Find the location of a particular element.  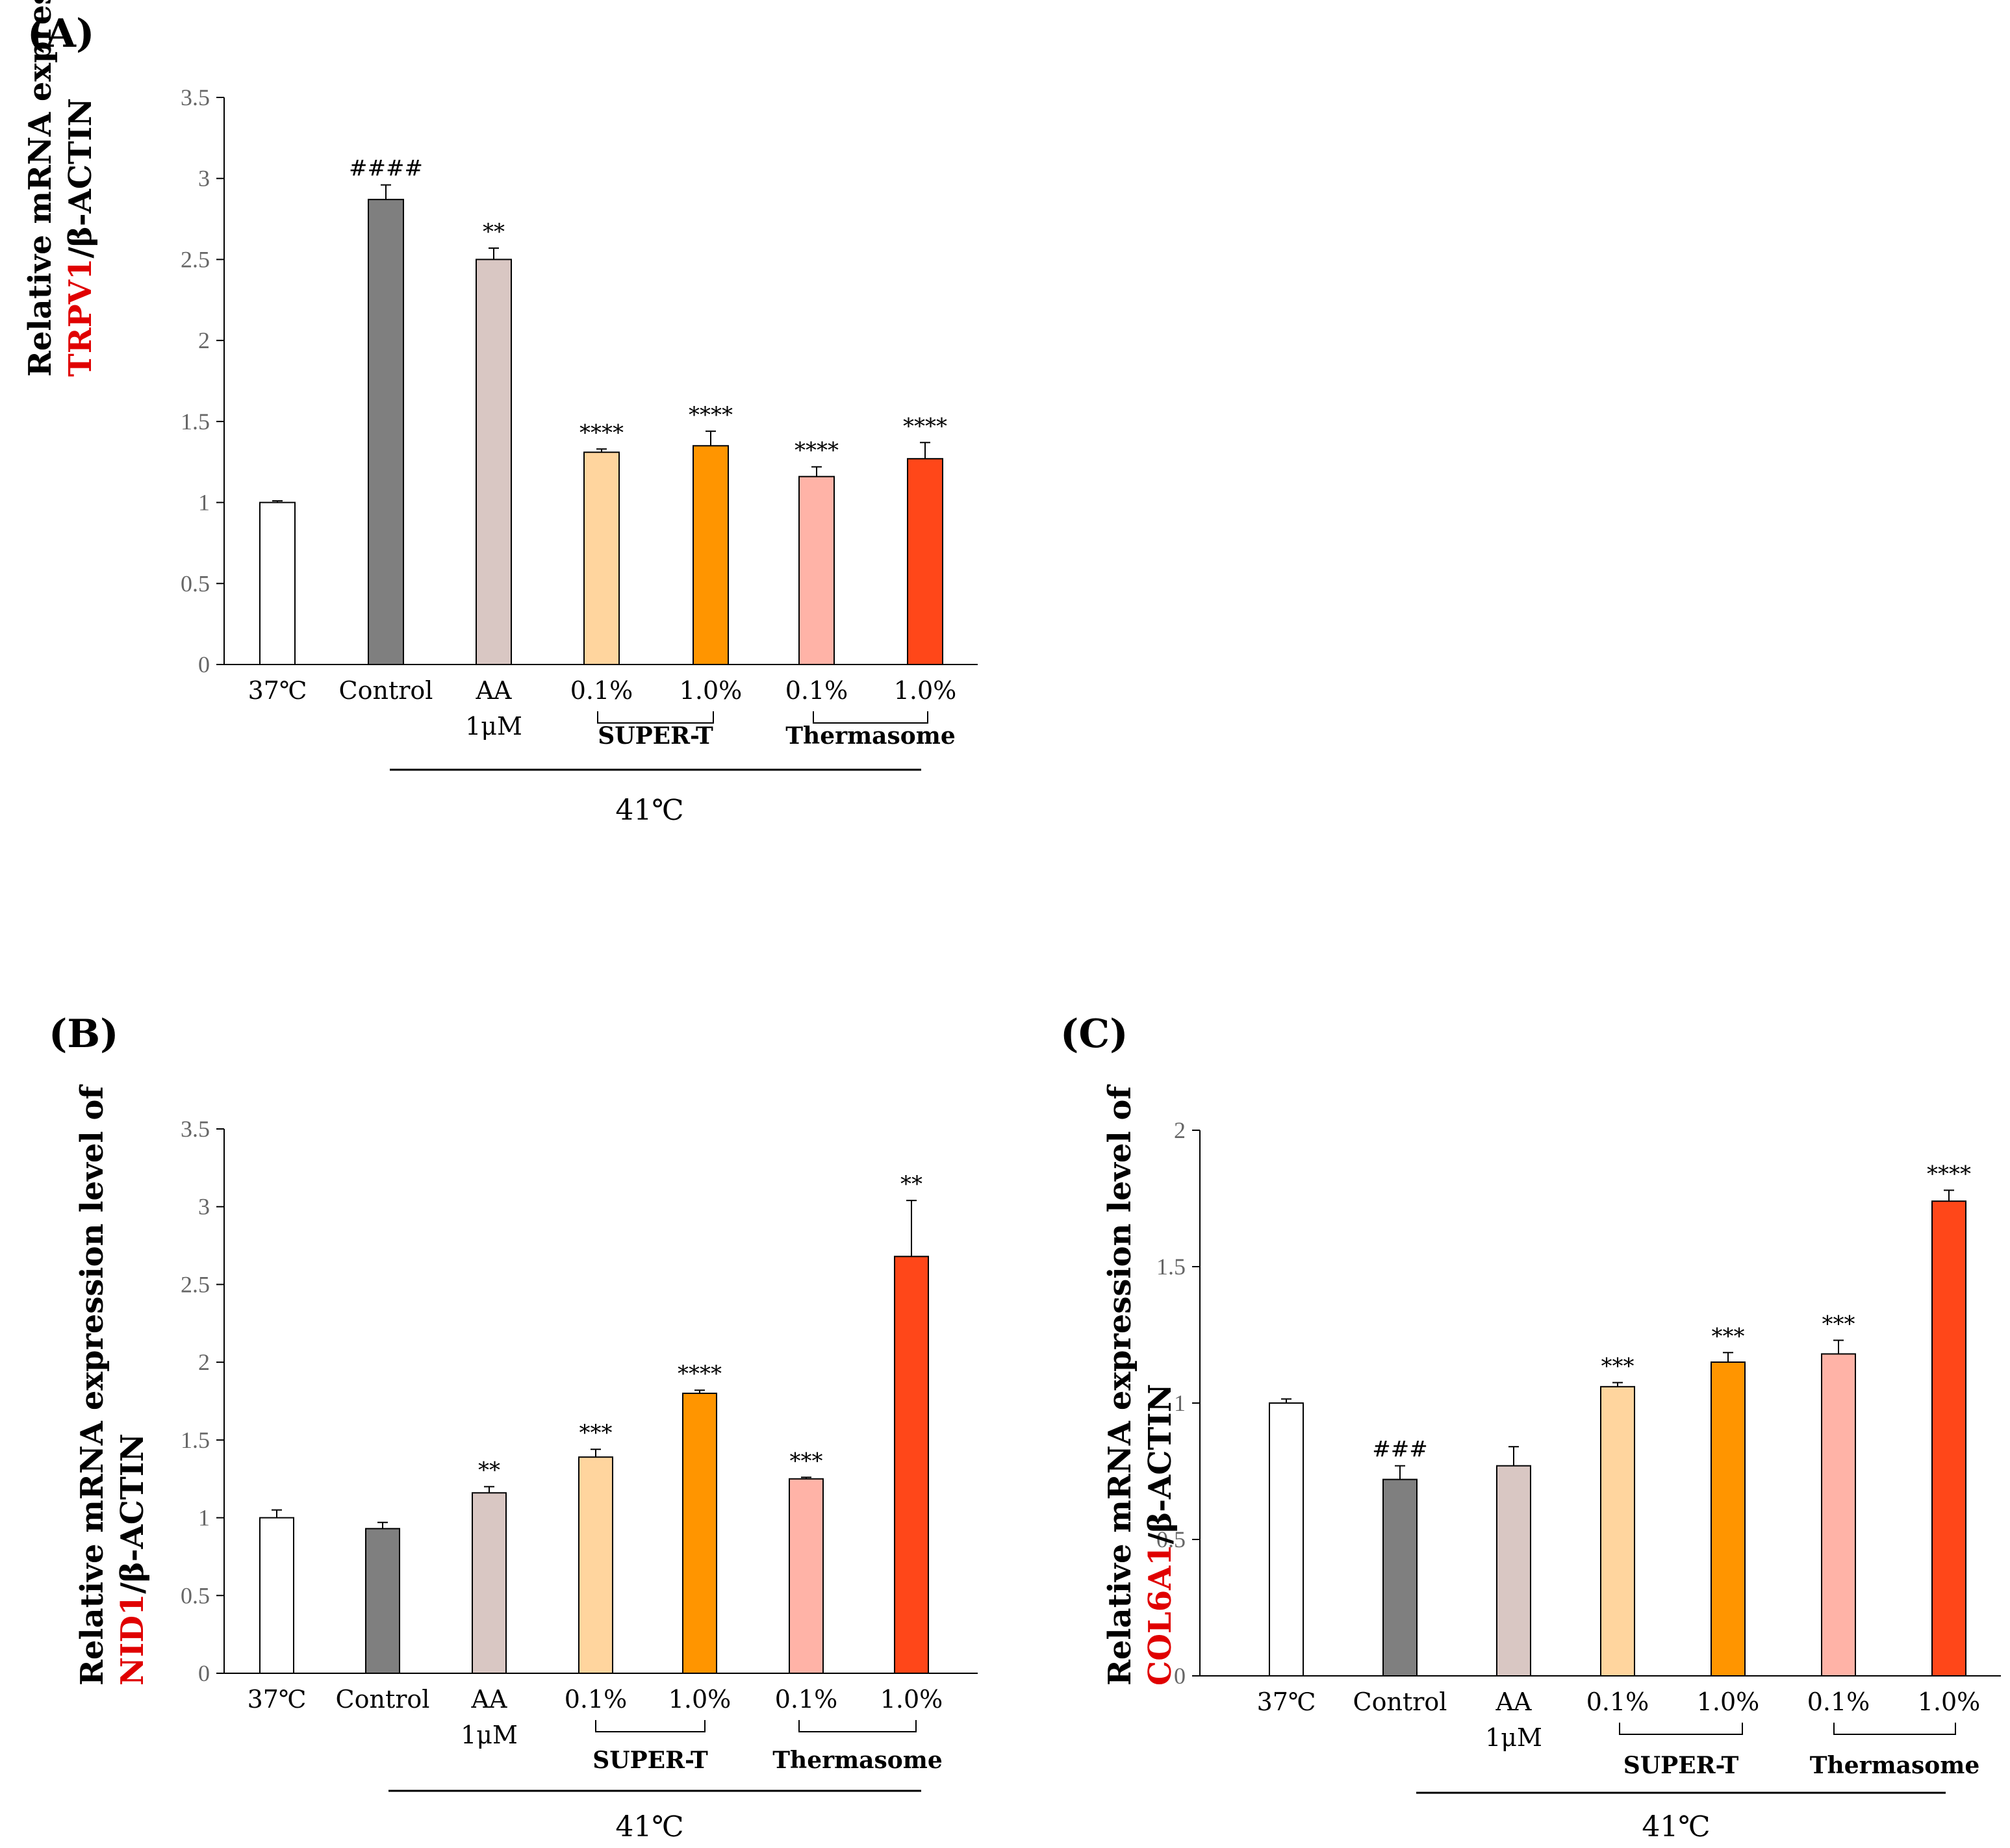

p2-y-tick-label: 2.5 is located at coordinates (195, 1284).